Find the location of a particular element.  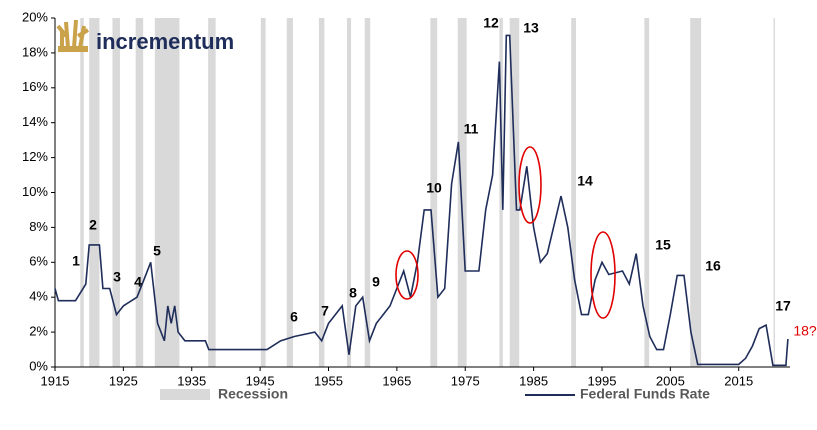

annotation: 9 is located at coordinates (376, 282).